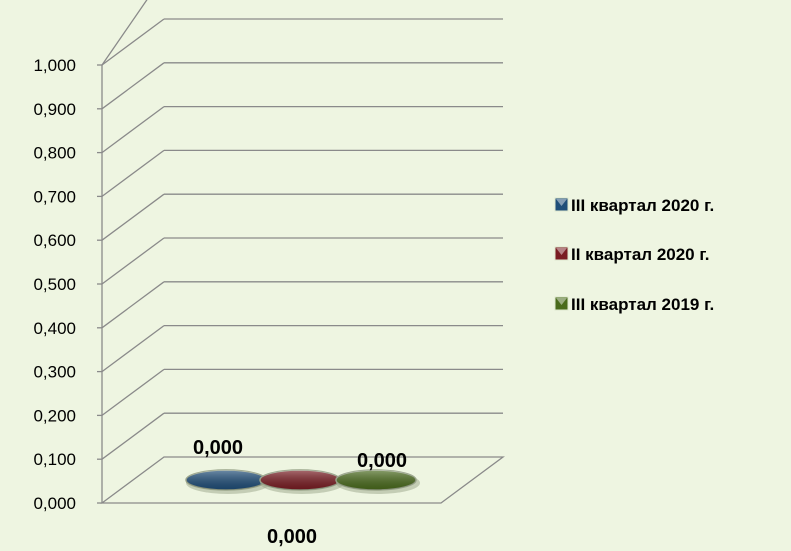 The image size is (791, 551). I want to click on bars, so click(302, 481).